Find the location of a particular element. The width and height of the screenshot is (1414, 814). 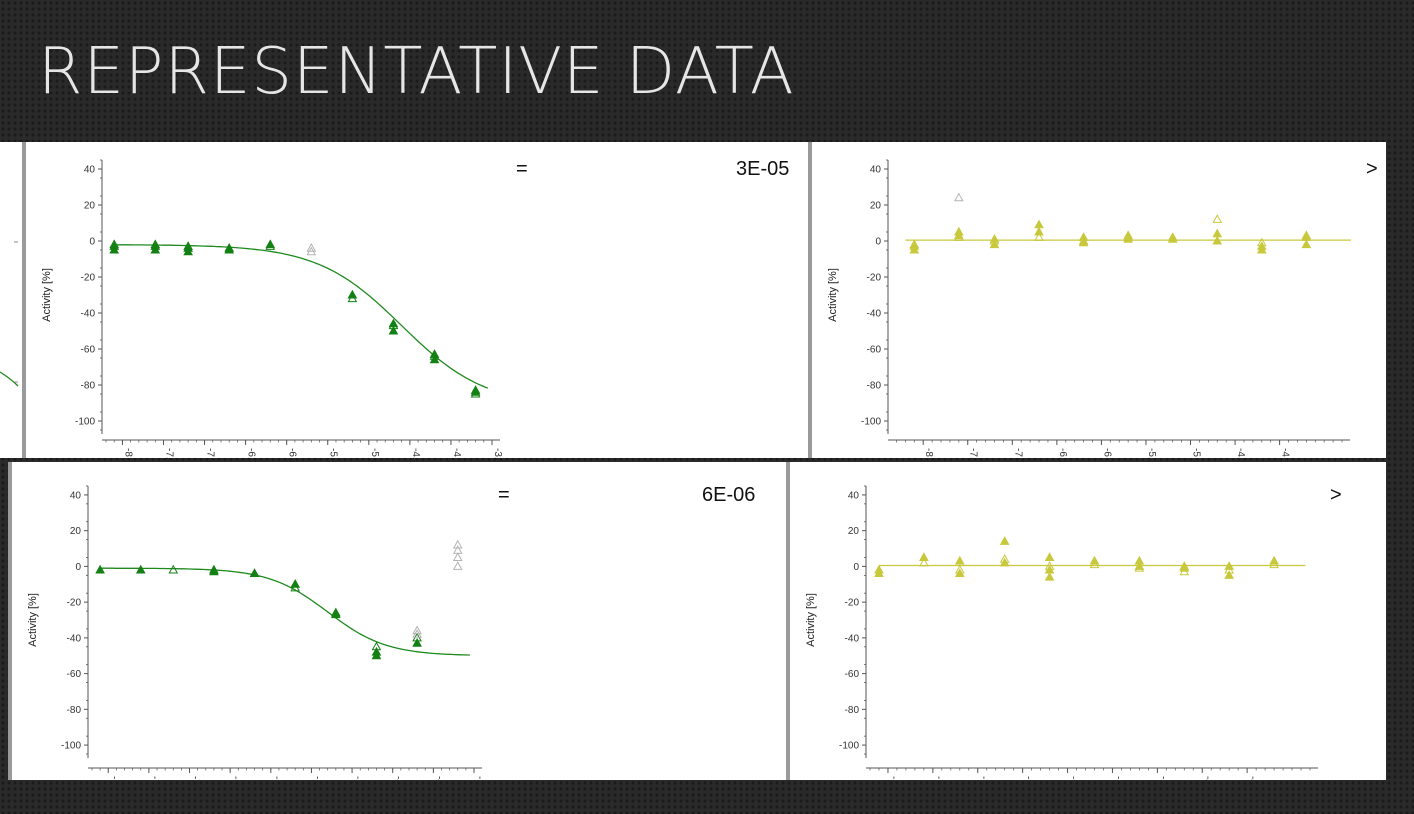

partial-chart-fragment is located at coordinates (12, 300).